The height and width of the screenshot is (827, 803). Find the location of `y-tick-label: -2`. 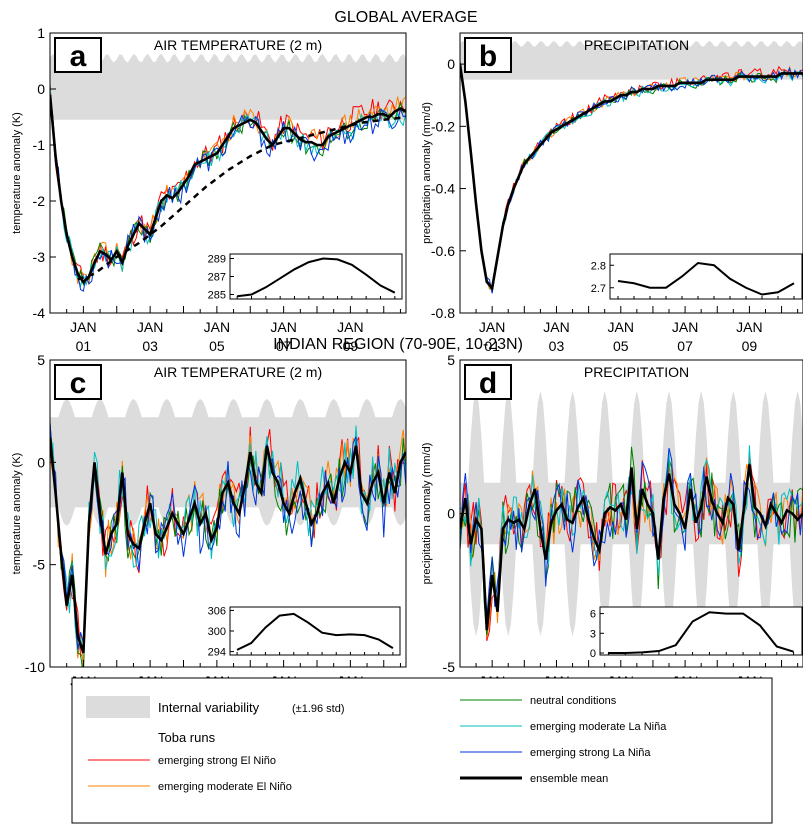

y-tick-label: -2 is located at coordinates (39, 201).